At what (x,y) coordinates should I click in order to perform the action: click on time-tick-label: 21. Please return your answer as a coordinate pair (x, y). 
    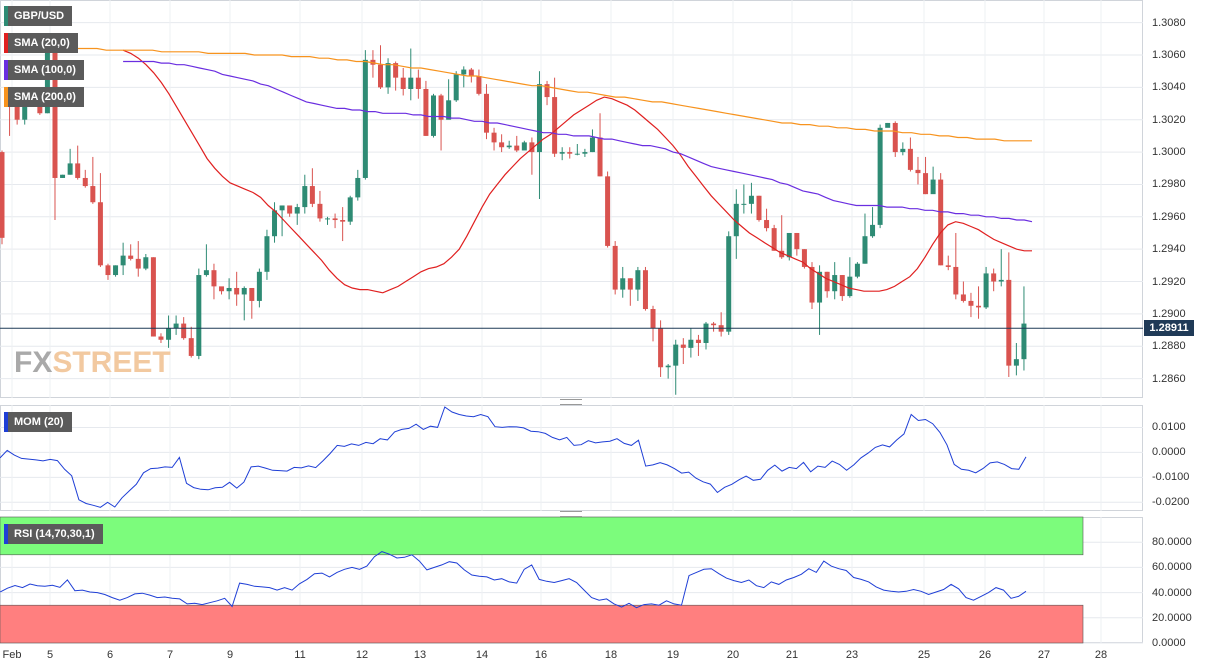
    Looking at the image, I should click on (792, 655).